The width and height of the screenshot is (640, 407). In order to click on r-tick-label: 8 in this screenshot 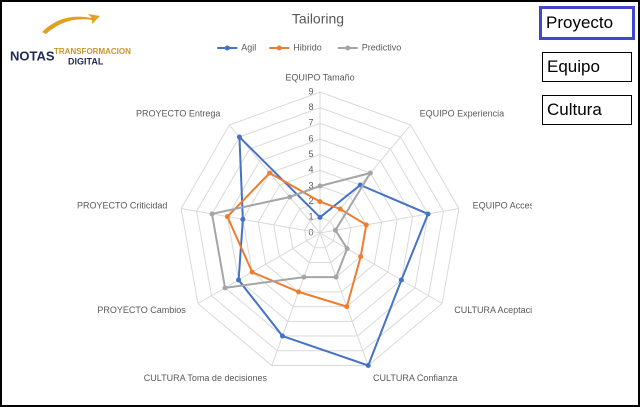, I will do `click(310, 107)`.